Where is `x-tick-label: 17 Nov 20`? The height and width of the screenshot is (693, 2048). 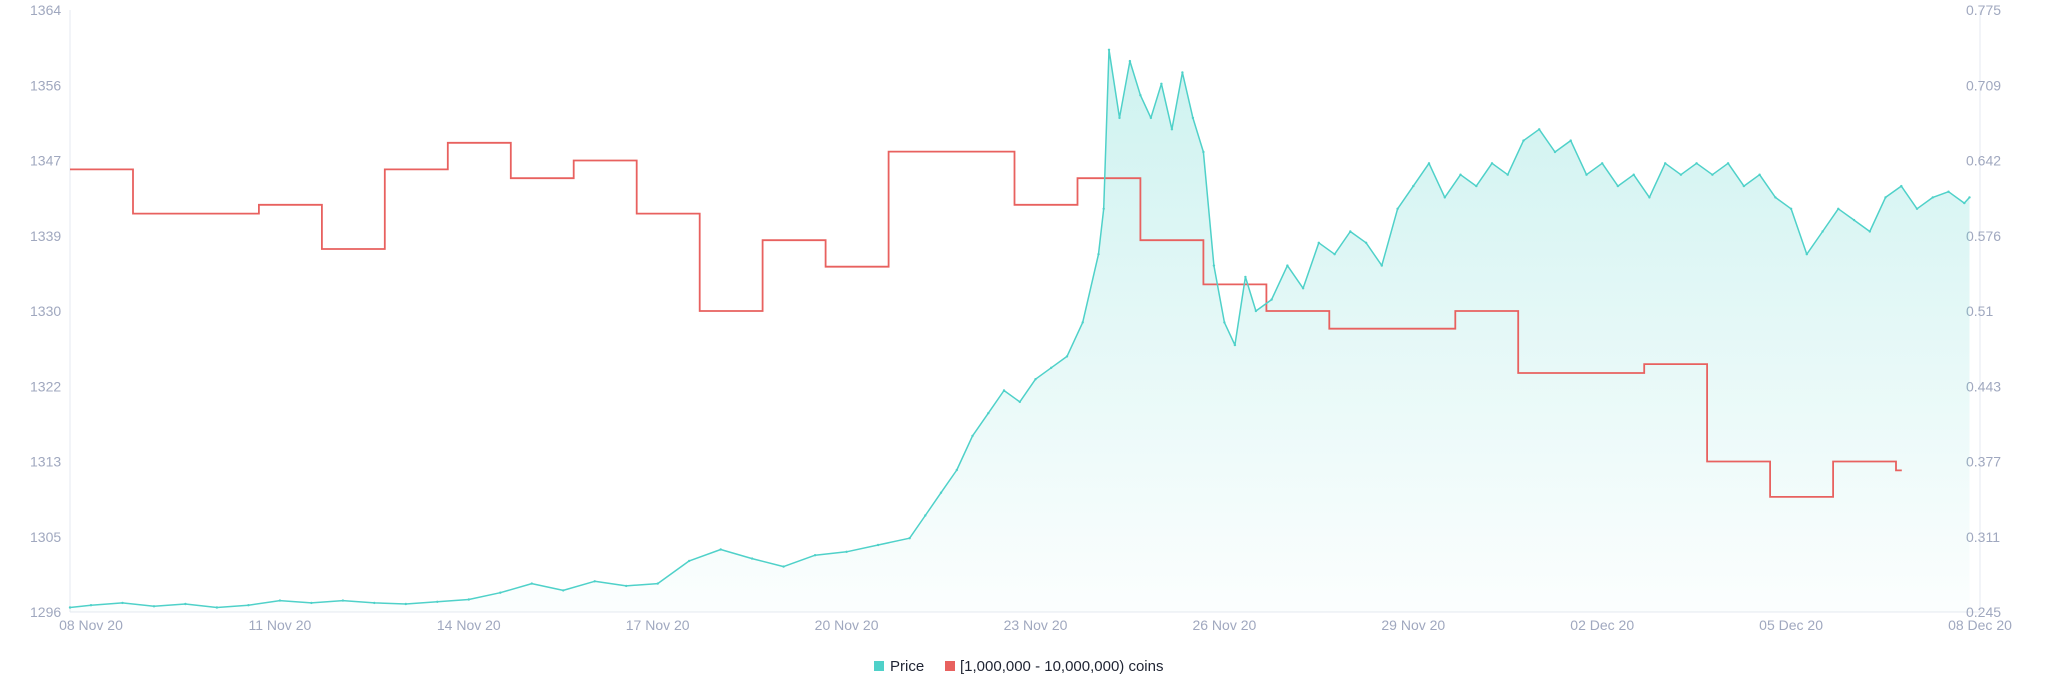 x-tick-label: 17 Nov 20 is located at coordinates (658, 625).